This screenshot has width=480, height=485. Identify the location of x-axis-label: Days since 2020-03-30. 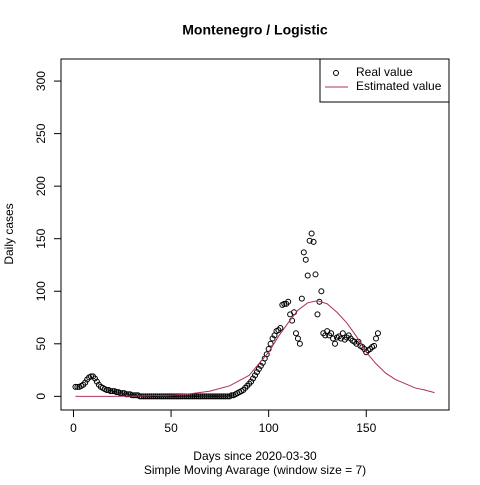
(255, 456).